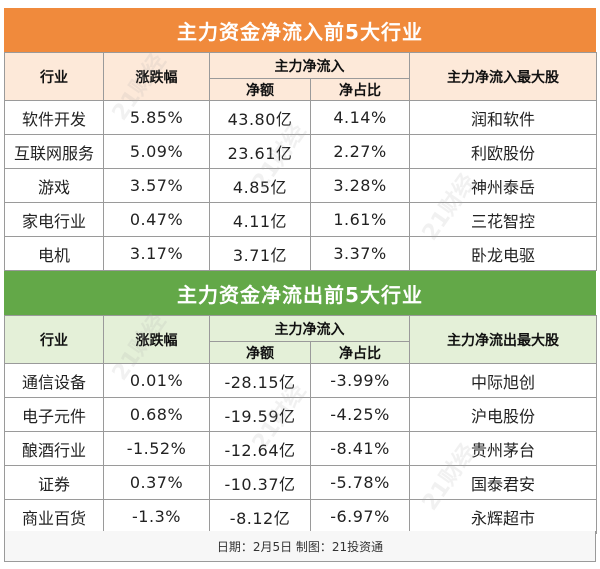  I want to click on change-cell: -1.3%, so click(156, 516).